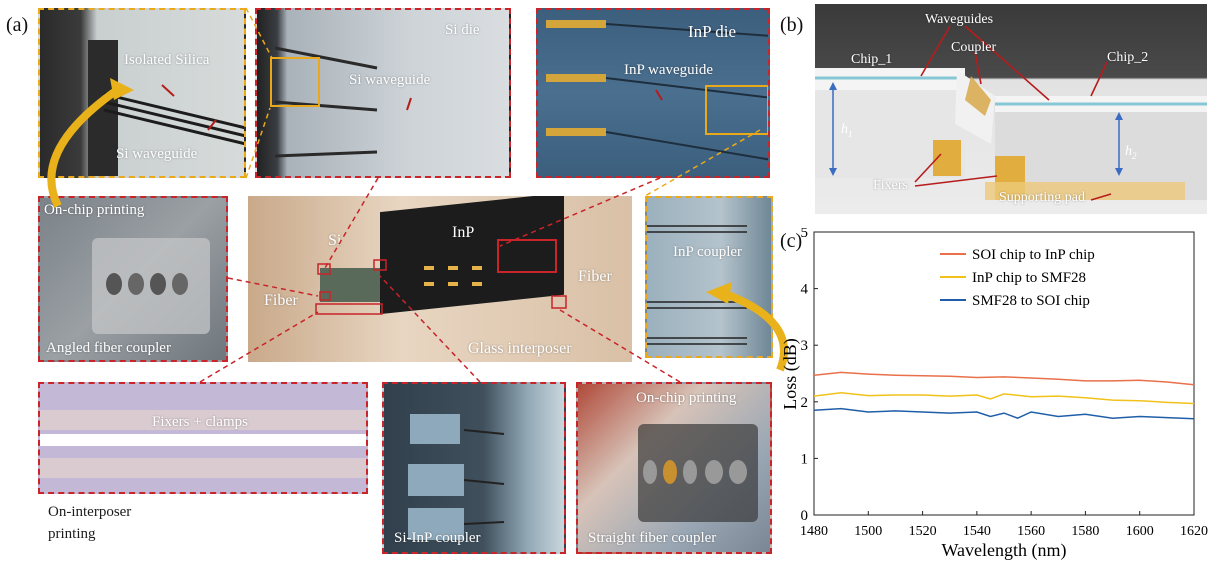 This screenshot has width=1209, height=562. Describe the element at coordinates (847, 130) in the screenshot. I see `h1-label: h1` at that location.